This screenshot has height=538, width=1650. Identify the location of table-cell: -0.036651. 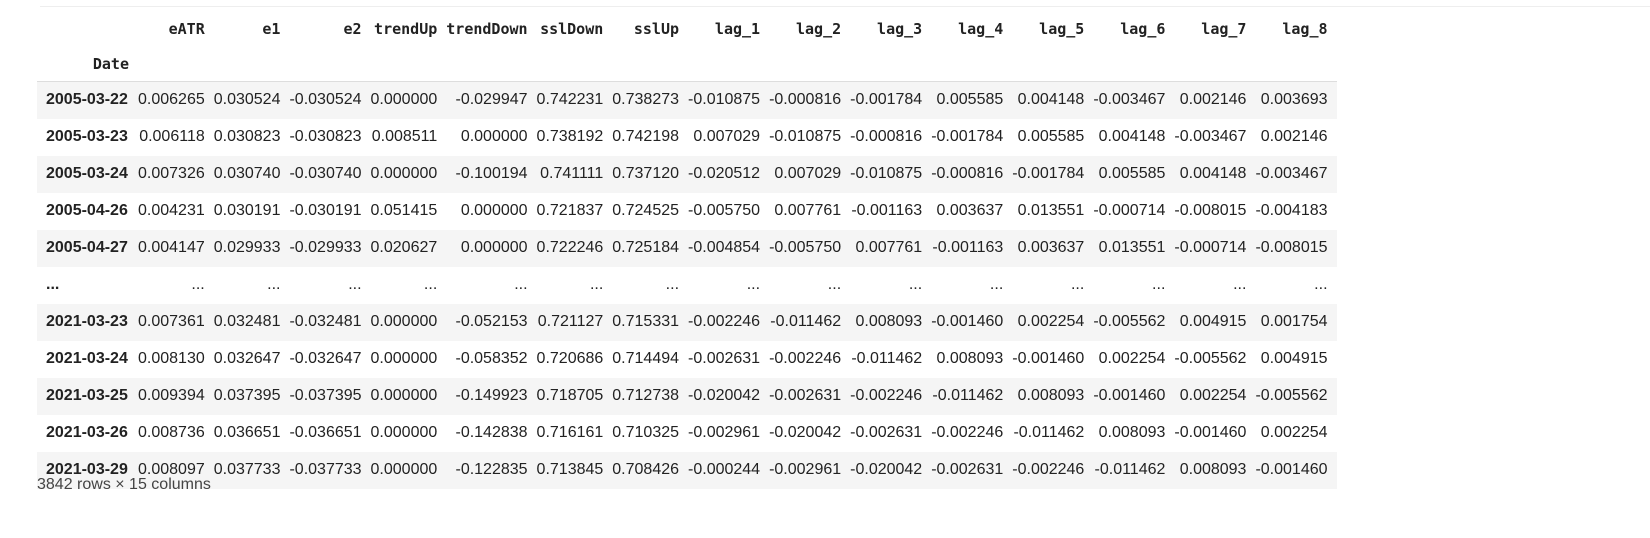
(325, 432).